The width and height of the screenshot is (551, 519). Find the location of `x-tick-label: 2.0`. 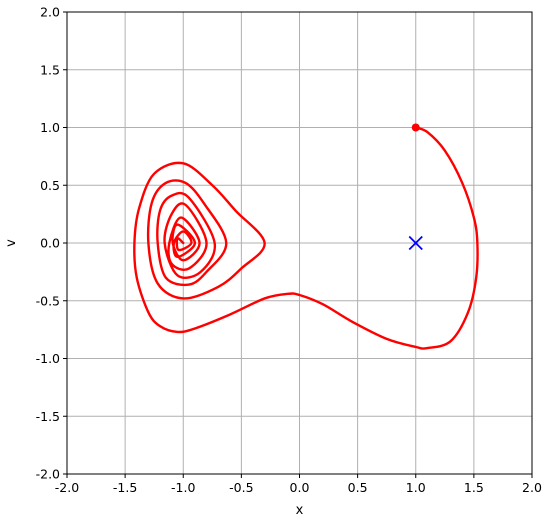

x-tick-label: 2.0 is located at coordinates (532, 487).